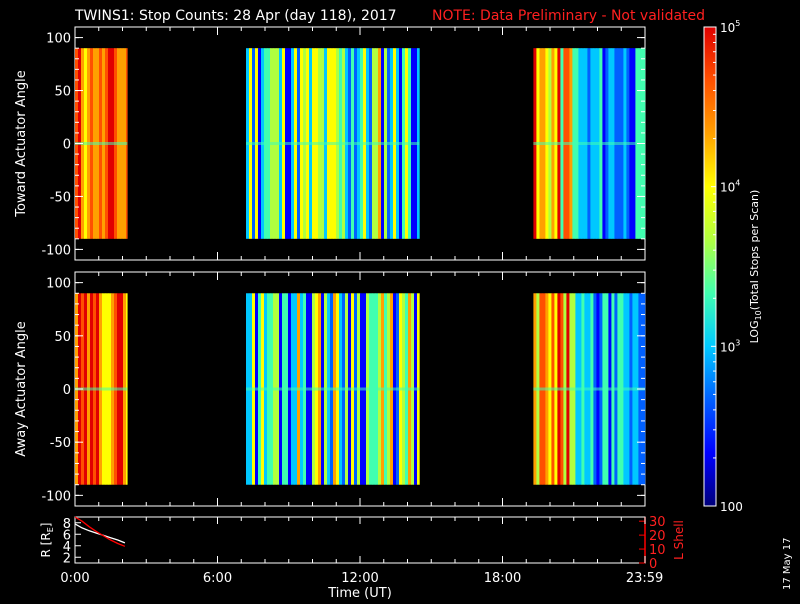 The image size is (800, 604). Describe the element at coordinates (360, 540) in the screenshot. I see `plot-frame` at that location.